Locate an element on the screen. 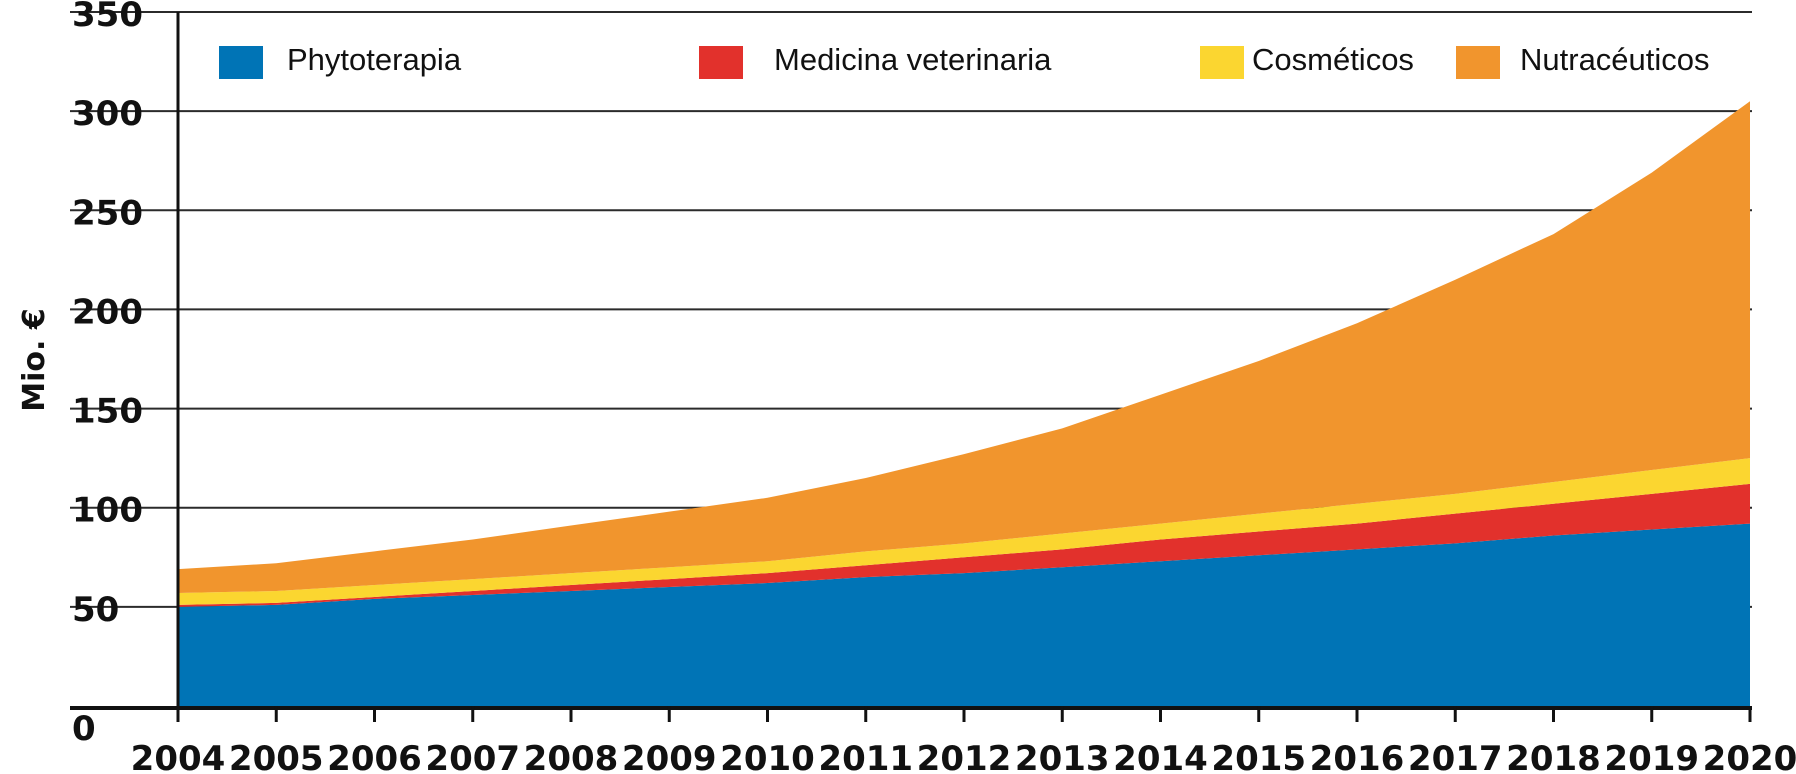 Image resolution: width=1796 pixels, height=774 pixels. y-axis-label: Mio. € is located at coordinates (34, 359).